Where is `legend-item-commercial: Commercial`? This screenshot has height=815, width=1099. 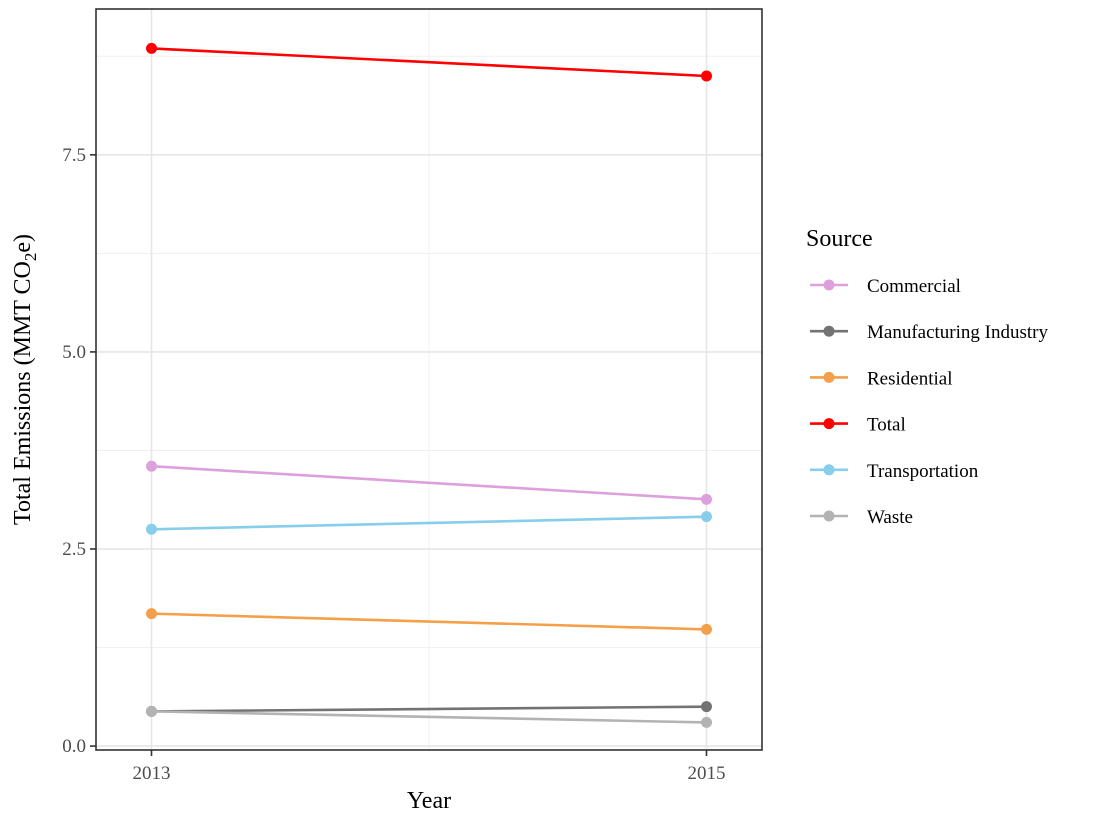
legend-item-commercial: Commercial is located at coordinates (885, 286).